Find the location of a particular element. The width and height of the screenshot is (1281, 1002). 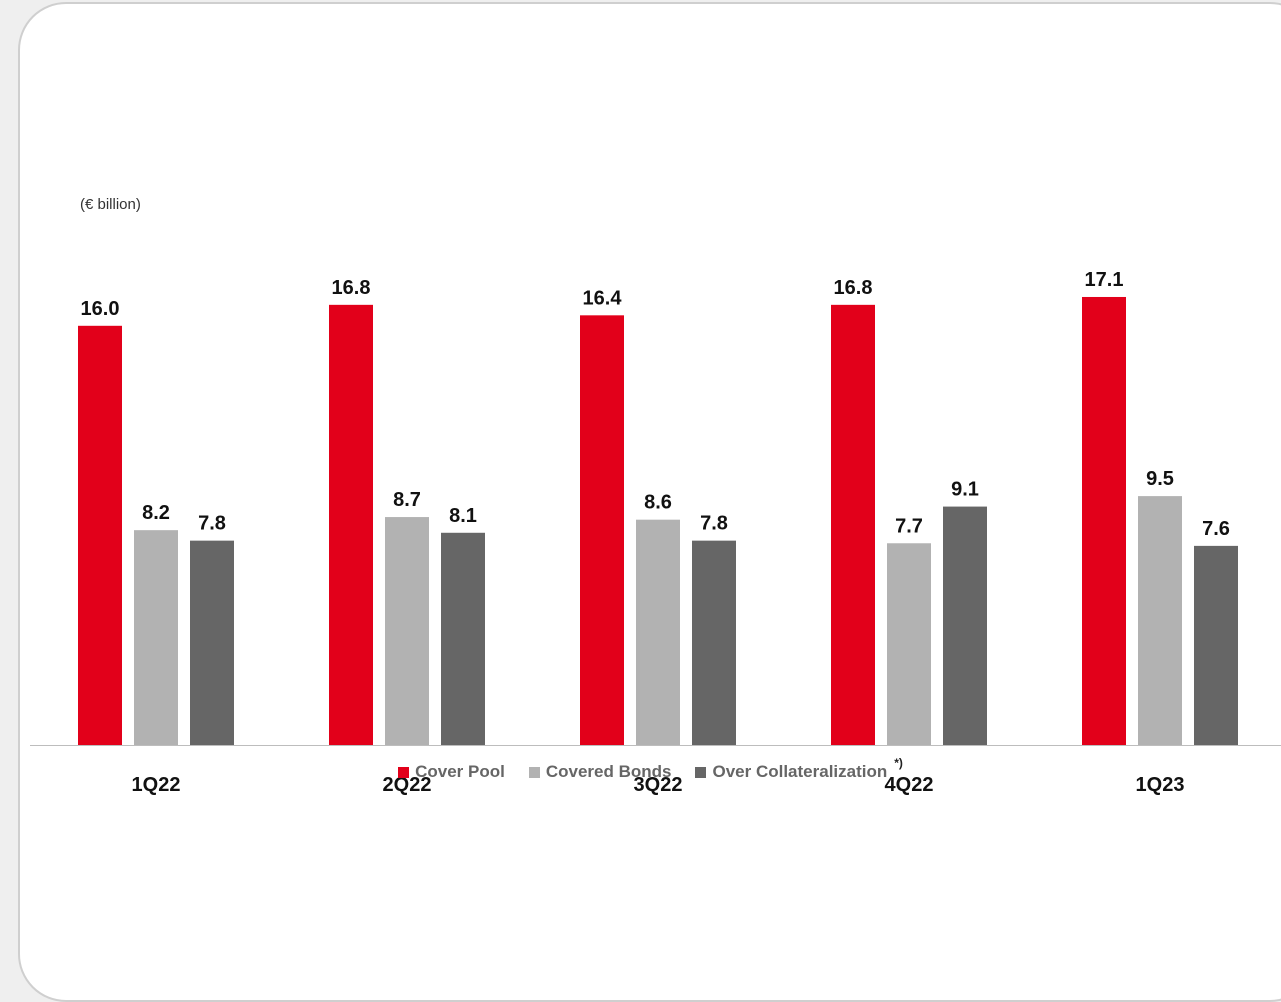

legend-item-over-collateralization: Over Collateralization *) is located at coordinates (799, 769).